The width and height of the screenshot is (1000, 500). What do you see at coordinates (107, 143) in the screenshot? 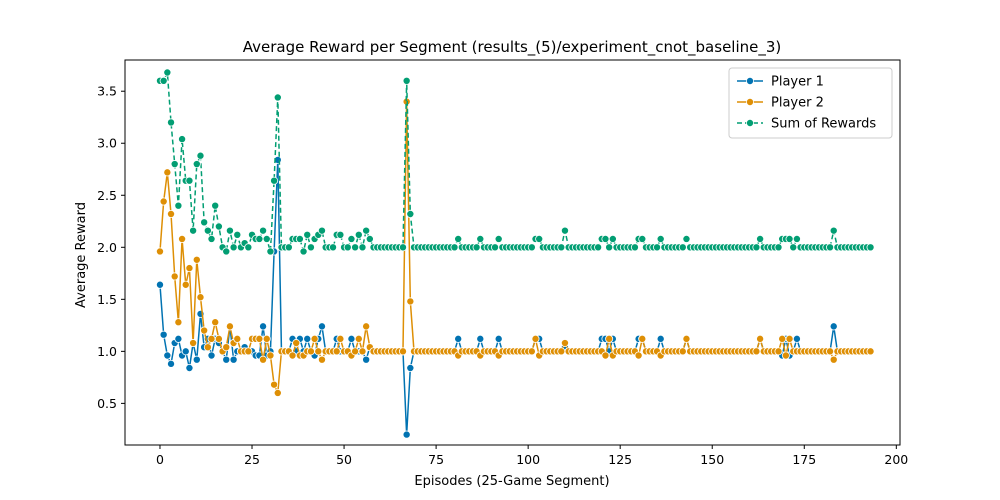
I see `y-tick-label: 3.0` at bounding box center [107, 143].